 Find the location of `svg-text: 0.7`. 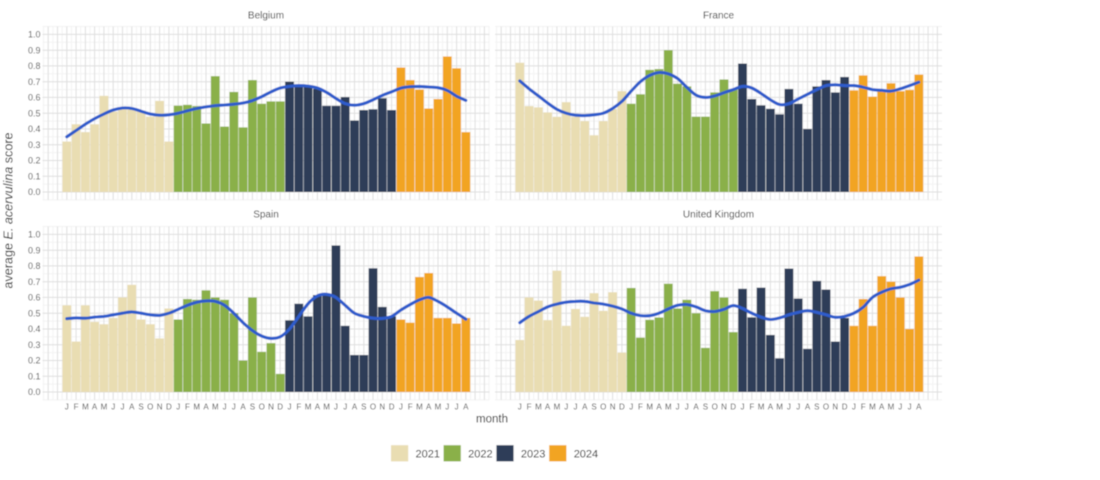

svg-text: 0.7 is located at coordinates (34, 82).